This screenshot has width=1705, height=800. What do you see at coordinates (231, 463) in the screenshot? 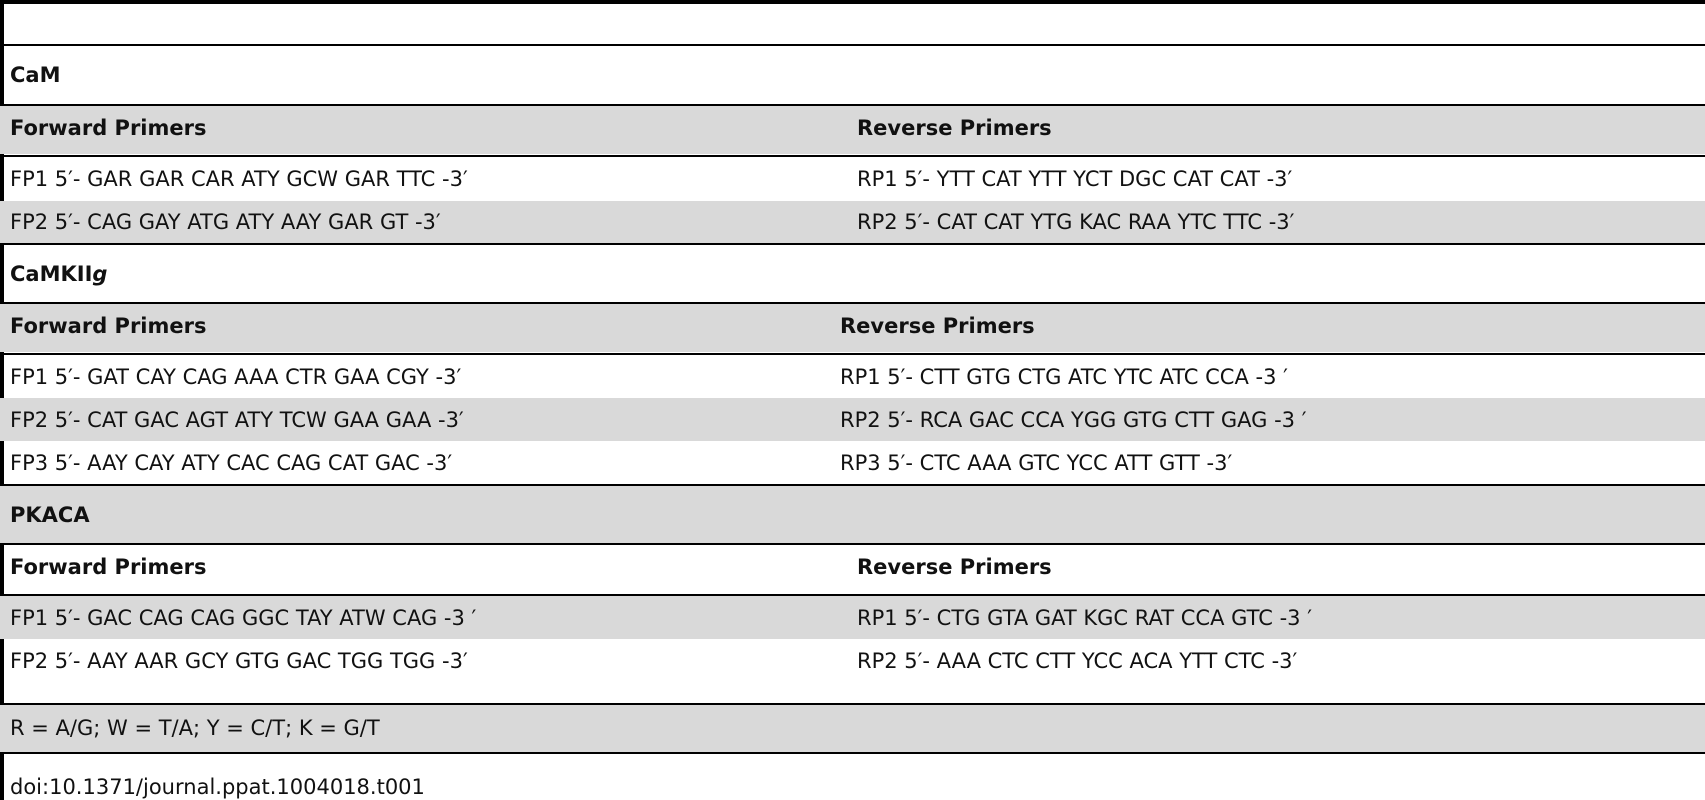
I see `forward-primer: FP3 5′- AAY CAY ATY CAC CAG CAT GAC -3′` at bounding box center [231, 463].